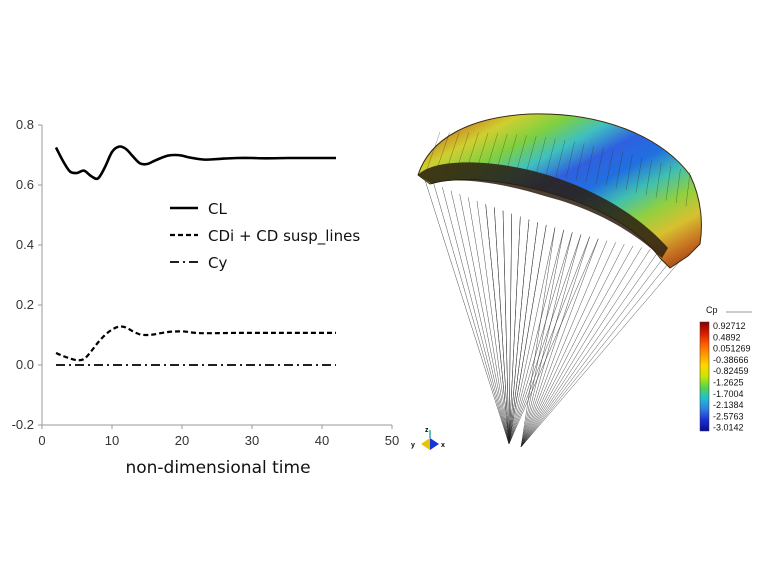 This screenshot has width=758, height=587. What do you see at coordinates (252, 440) in the screenshot?
I see `x-tick-label: 30` at bounding box center [252, 440].